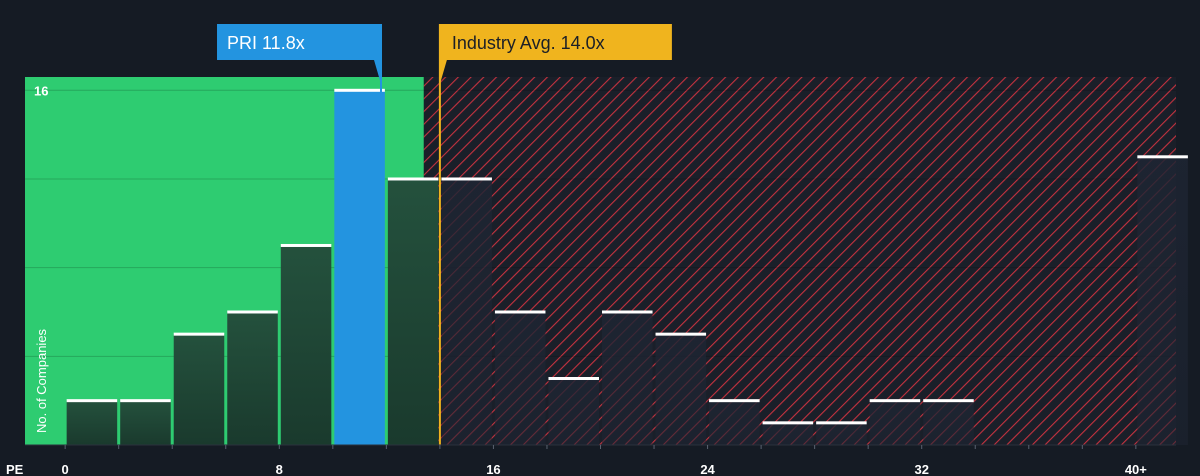 This screenshot has width=1200, height=476. What do you see at coordinates (528, 43) in the screenshot?
I see `industry-callout-label: Industry Avg. 14.0x` at bounding box center [528, 43].